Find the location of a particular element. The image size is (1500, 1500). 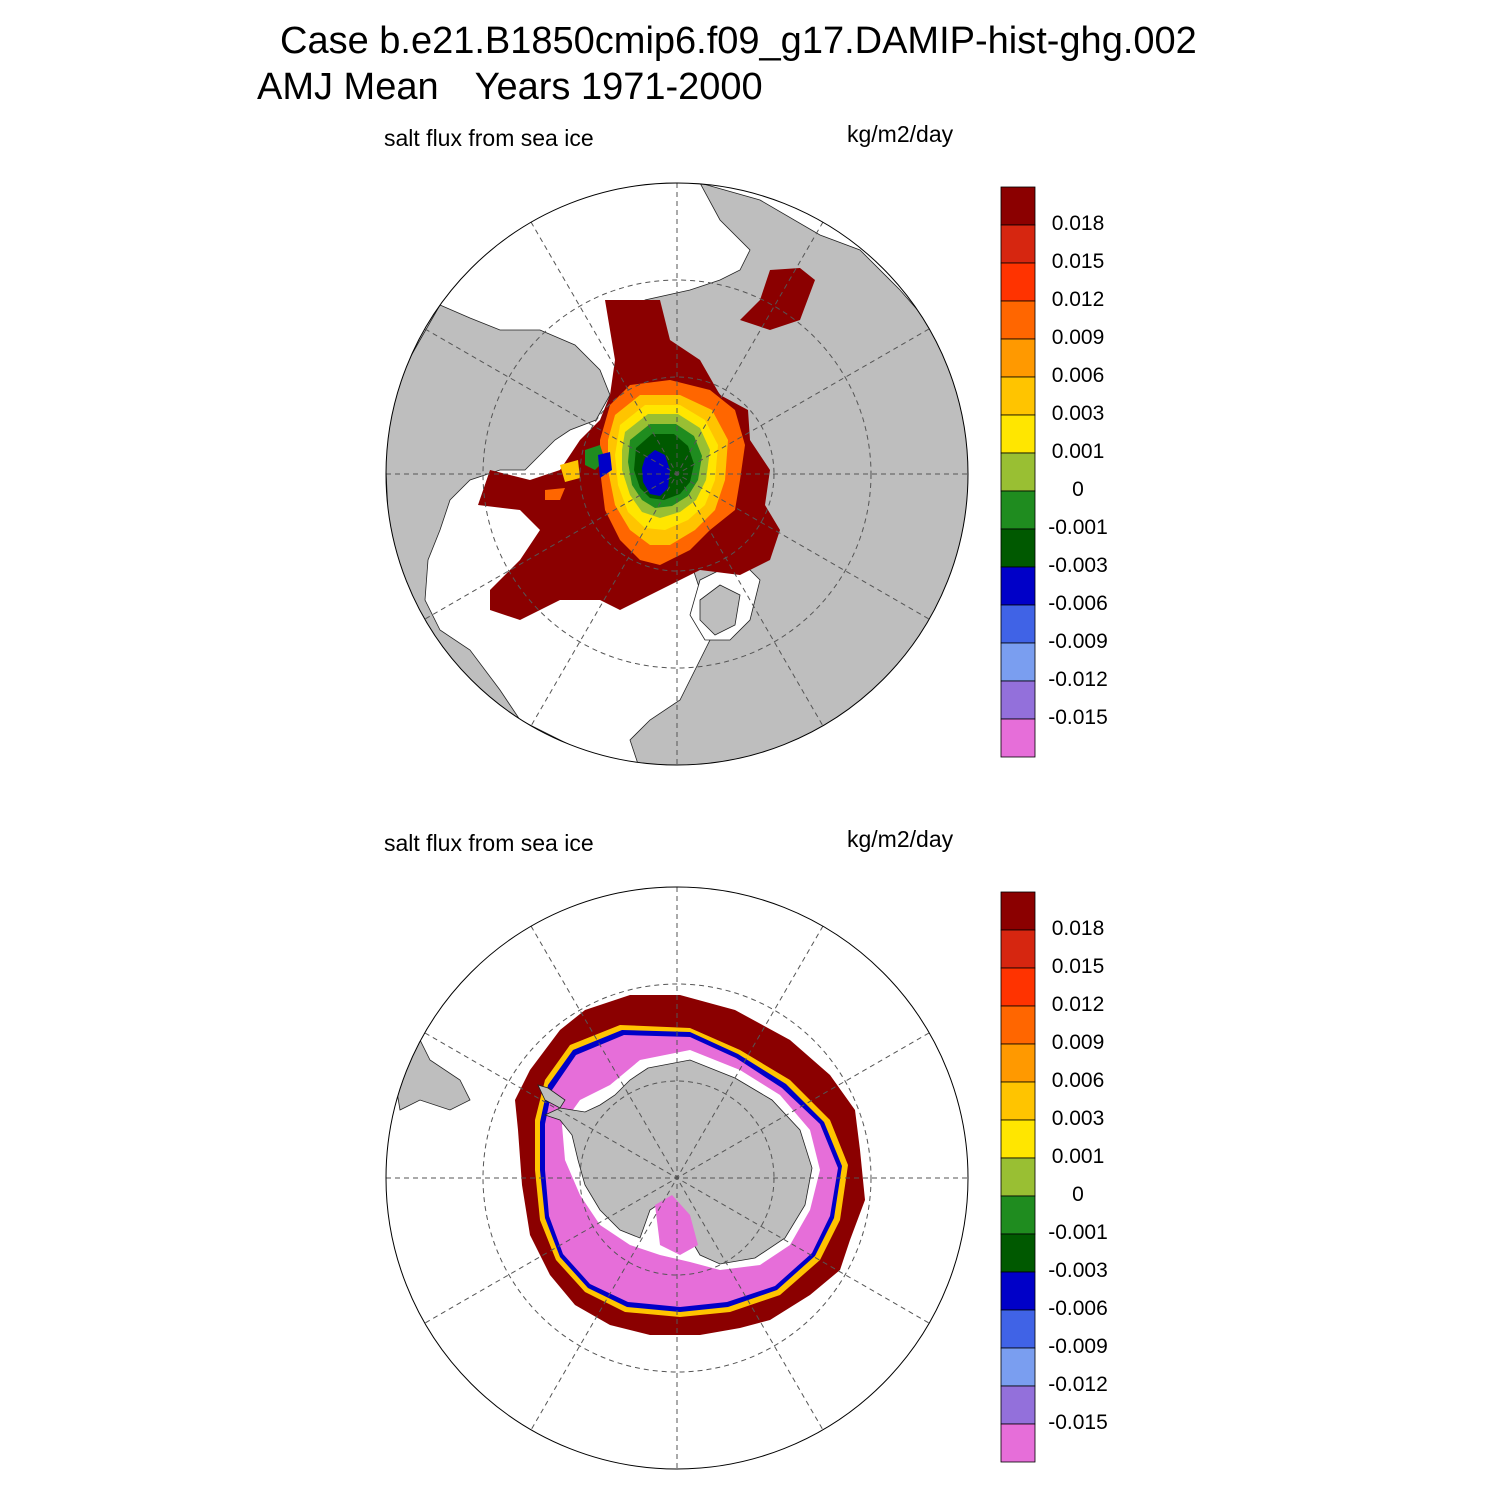

south-colorbar-tick-label: 0 is located at coordinates (1078, 1194).